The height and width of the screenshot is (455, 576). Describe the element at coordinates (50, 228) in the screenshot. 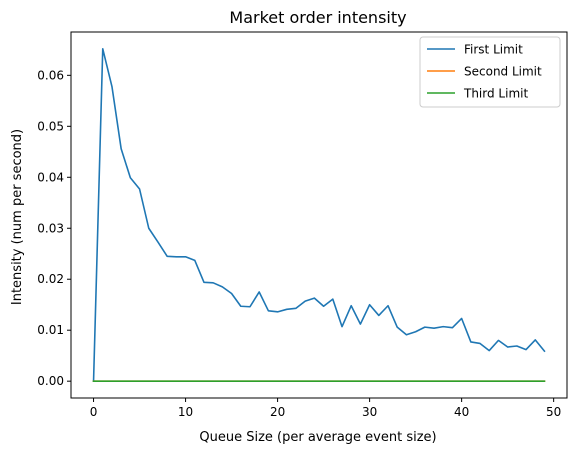

I see `y-tick-label: 0.03` at that location.